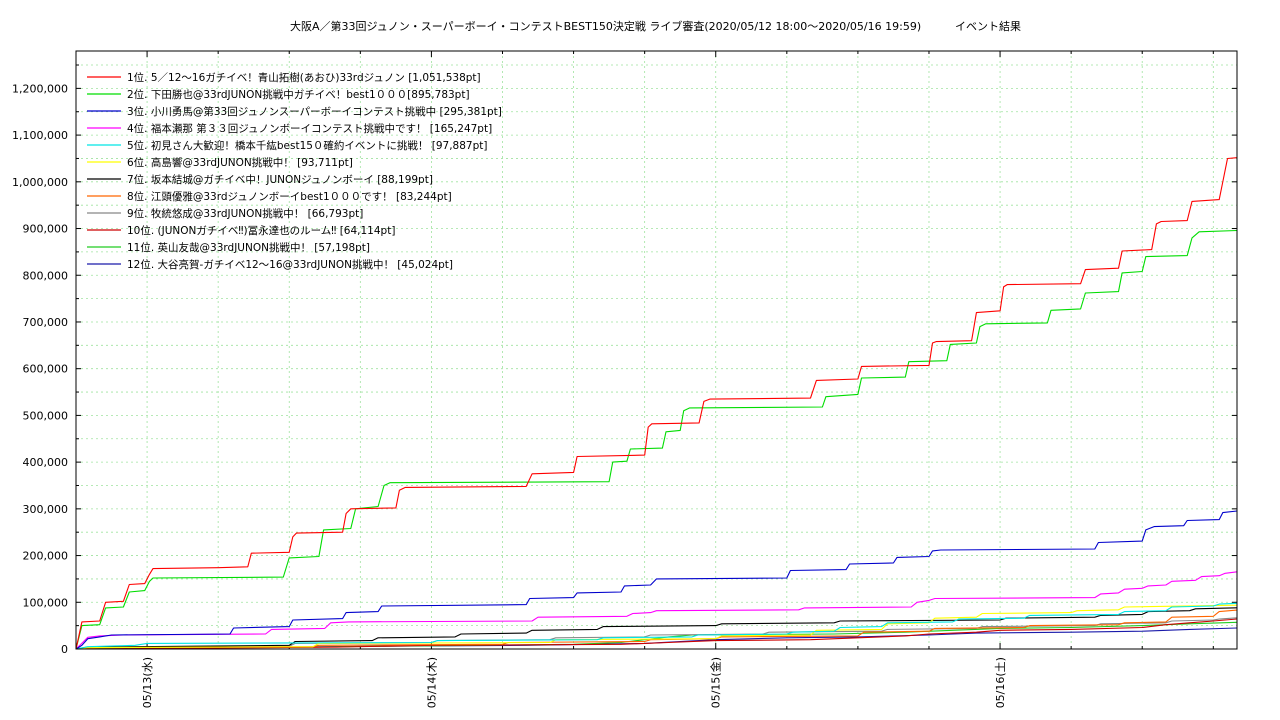 The height and width of the screenshot is (720, 1280). What do you see at coordinates (46, 229) in the screenshot?
I see `y-tick-label: 900,000` at bounding box center [46, 229].